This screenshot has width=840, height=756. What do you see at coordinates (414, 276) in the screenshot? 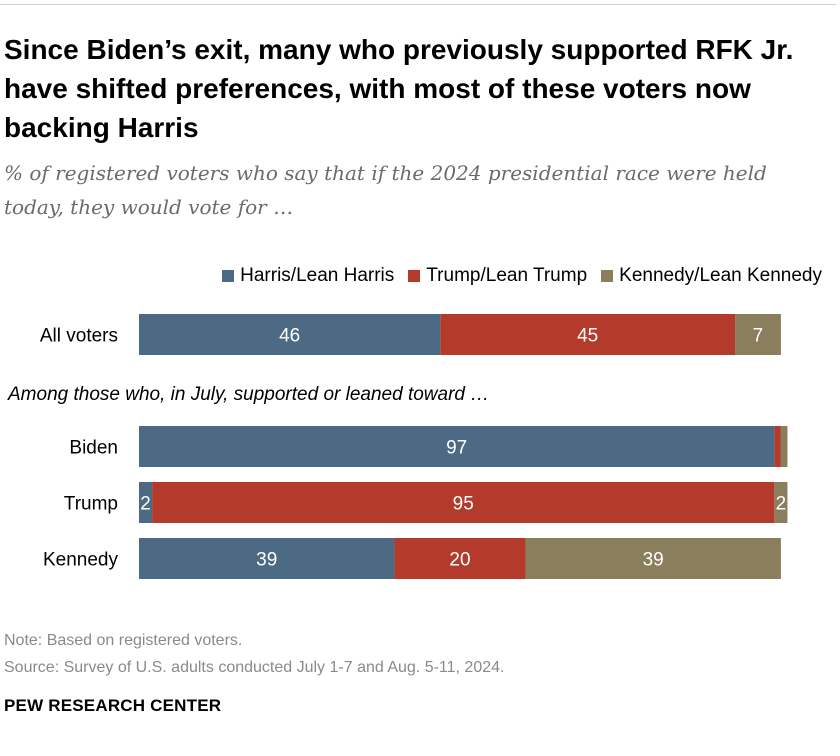
I see `legend-swatch-trump` at bounding box center [414, 276].